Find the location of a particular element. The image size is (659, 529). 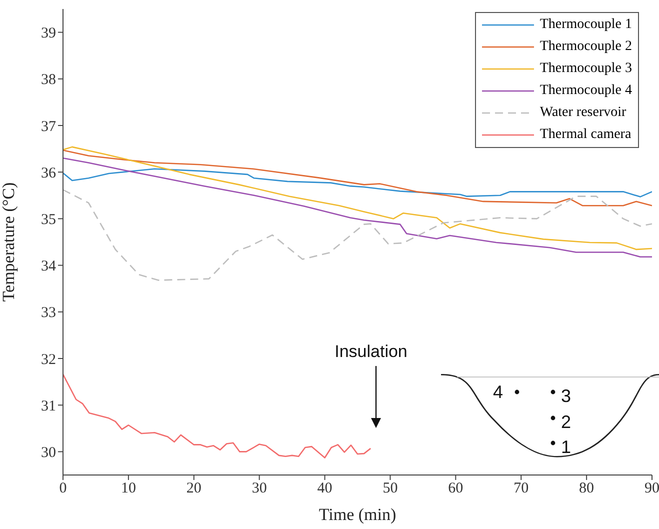

legend-label: Thermocouple 4 is located at coordinates (586, 91).